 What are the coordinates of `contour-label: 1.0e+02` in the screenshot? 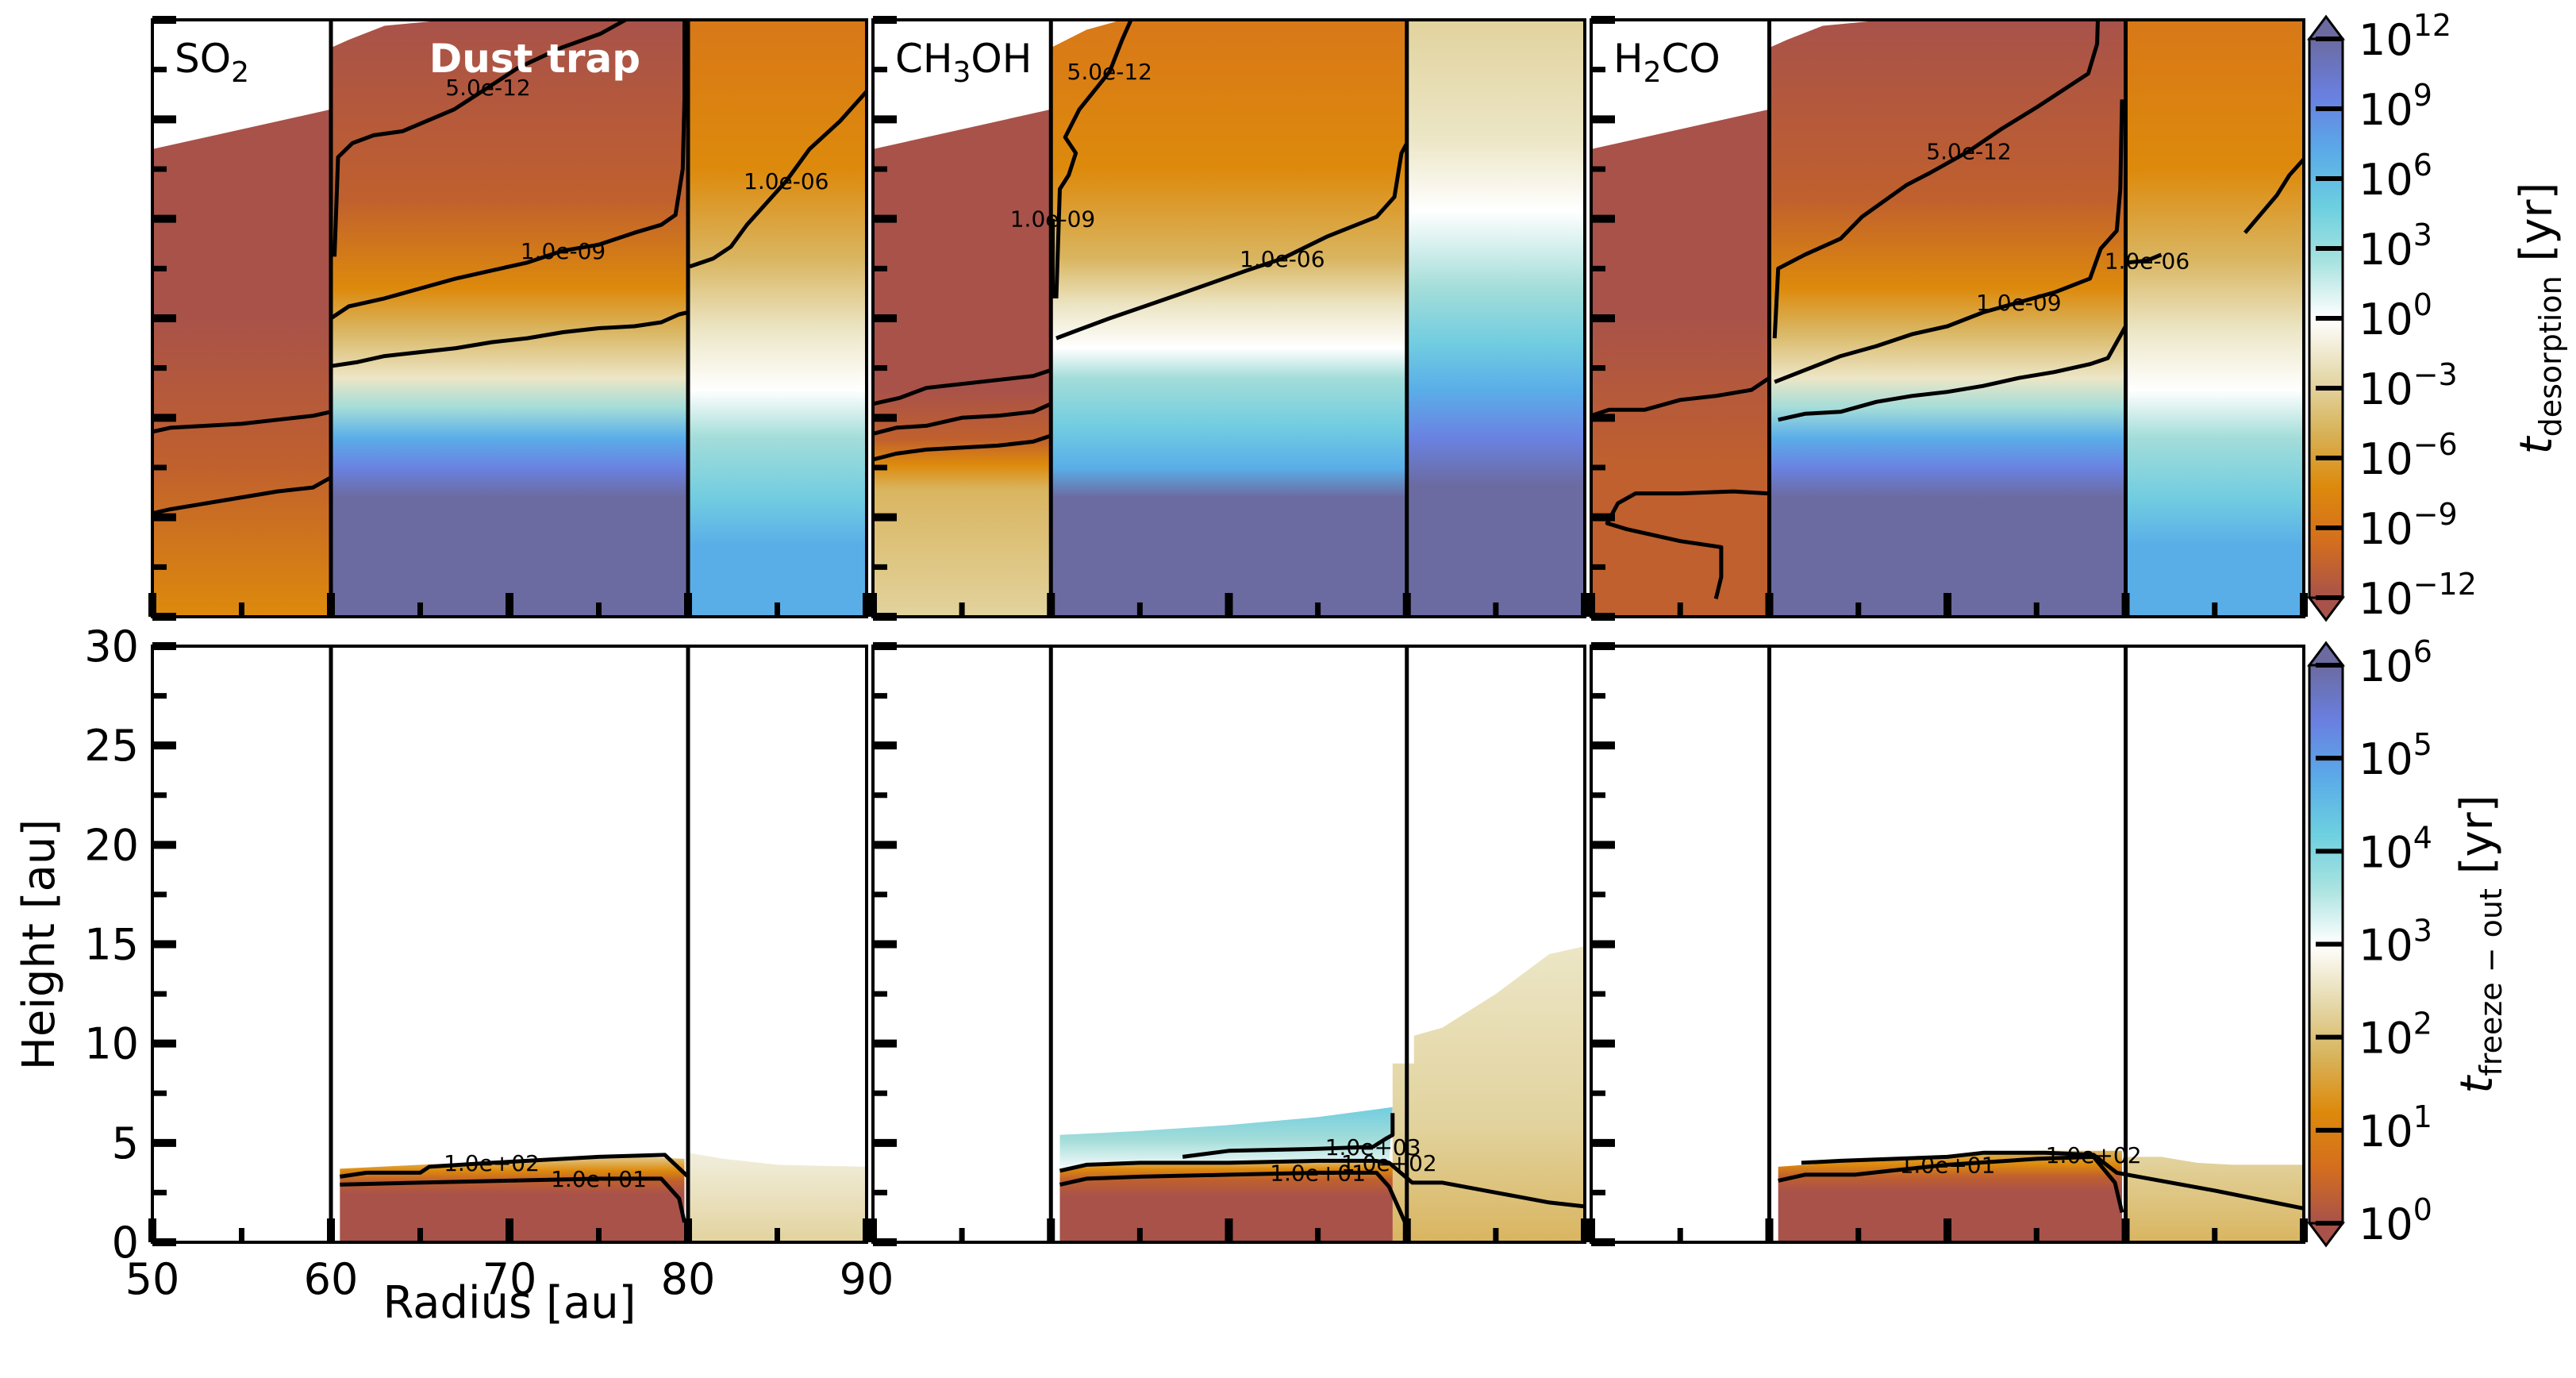 It's located at (492, 1163).